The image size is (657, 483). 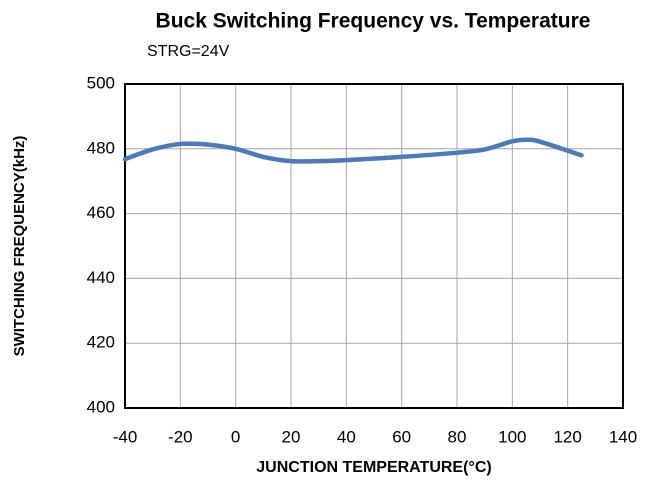 I want to click on y-axis-label: SWITCHING FREQUENCY(kHz), so click(x=19, y=246).